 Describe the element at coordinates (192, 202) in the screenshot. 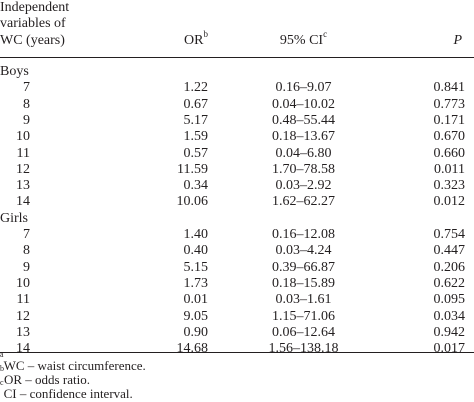

I see `cell-or: 10.06` at that location.